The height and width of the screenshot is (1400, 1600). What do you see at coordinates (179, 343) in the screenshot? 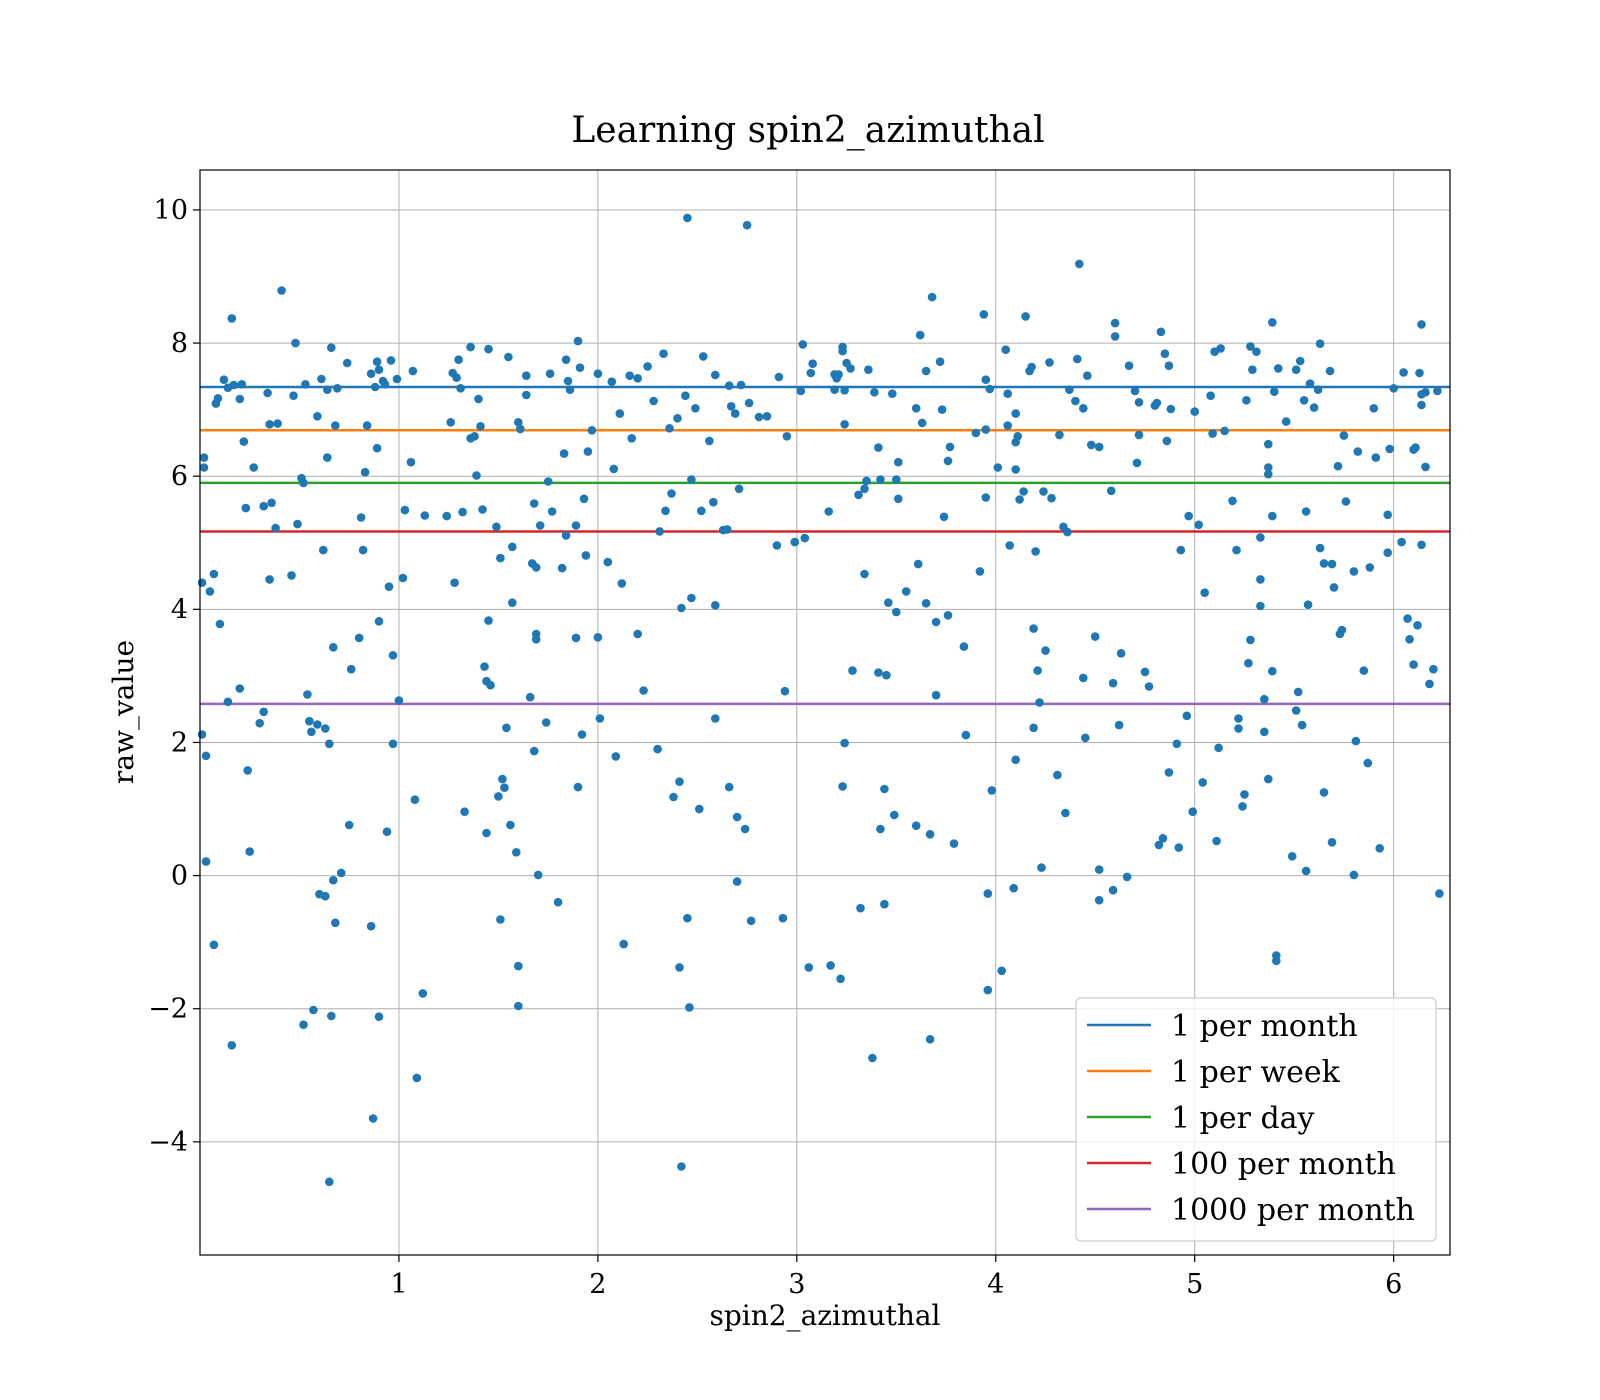
I see `y-tick-label: 8` at bounding box center [179, 343].